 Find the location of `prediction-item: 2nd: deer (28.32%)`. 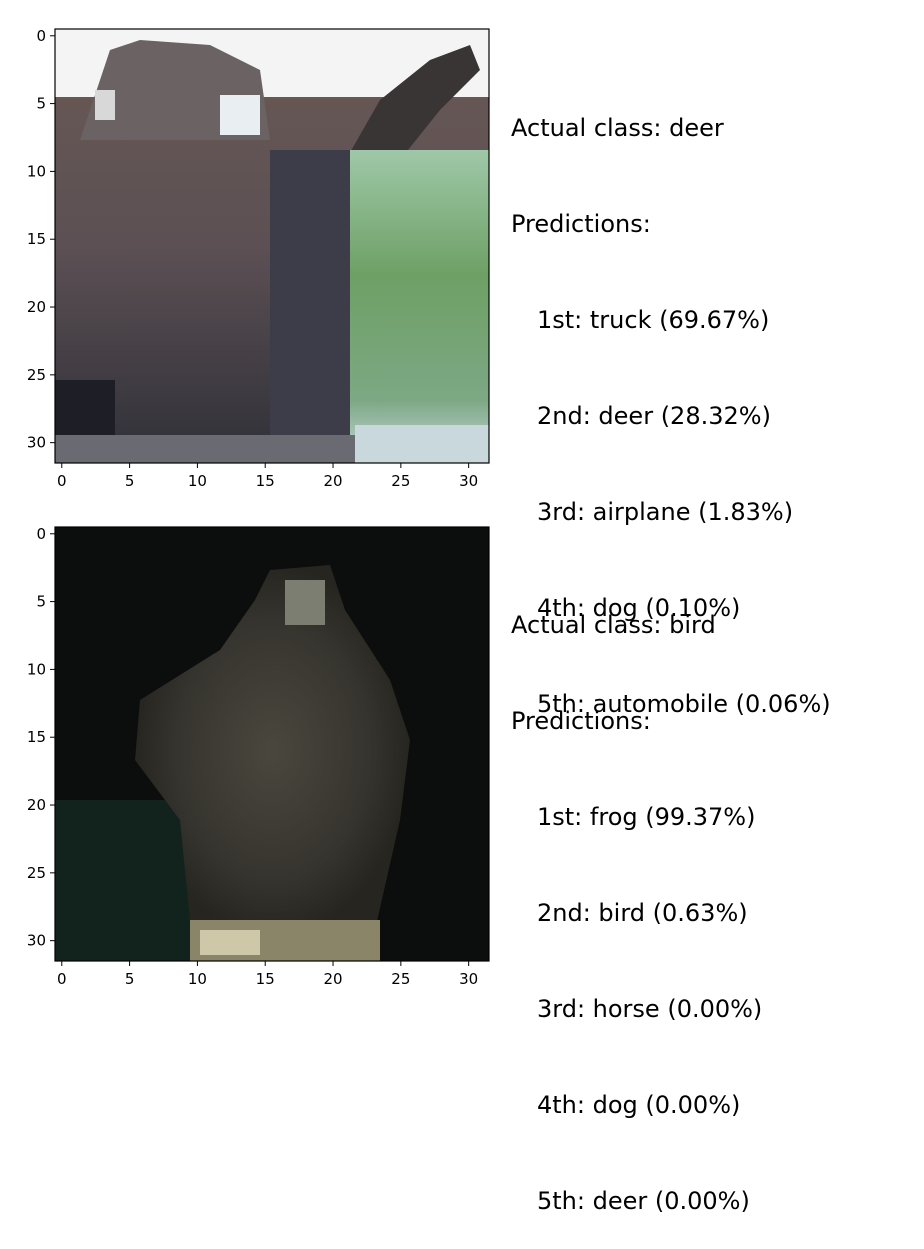

prediction-item: 2nd: deer (28.32%) is located at coordinates (654, 416).